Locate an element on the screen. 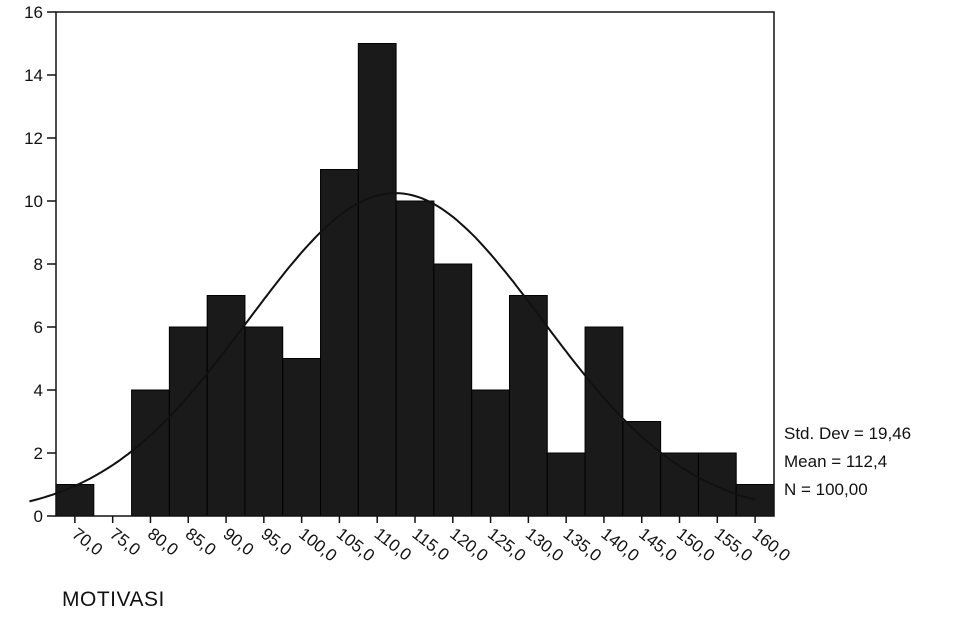 This screenshot has width=967, height=640. y-tick-label: 16 is located at coordinates (33, 12).